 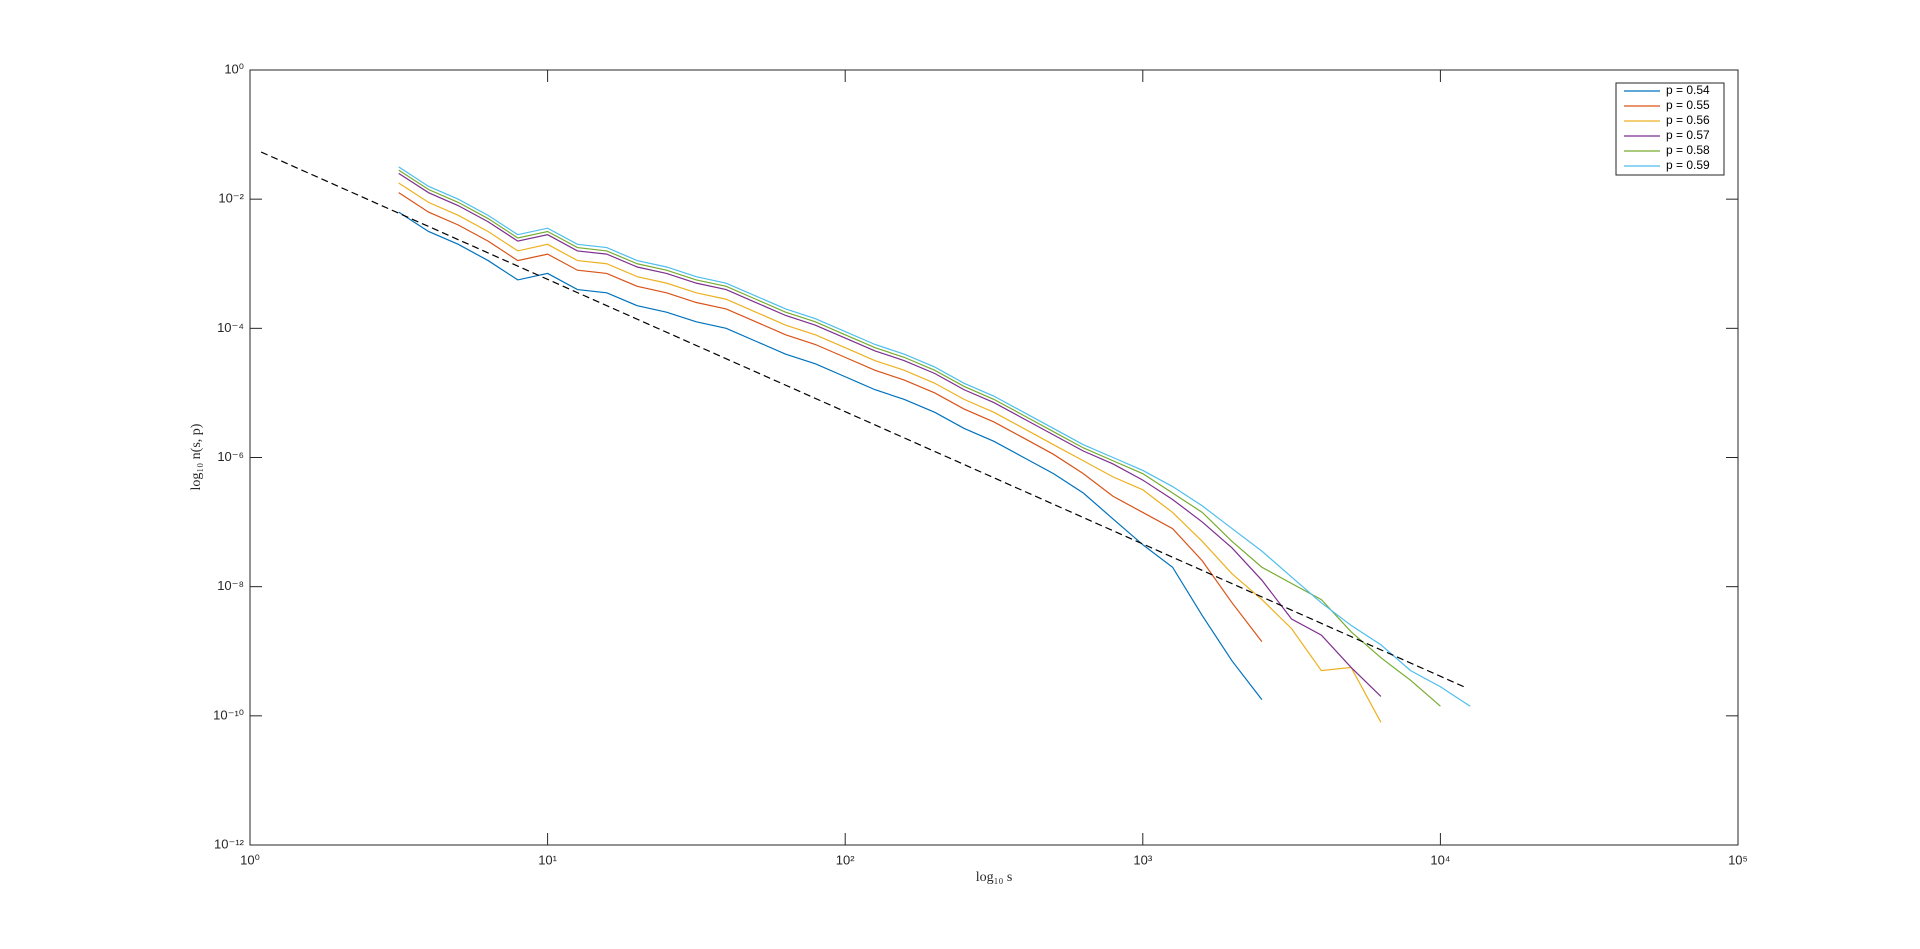 I want to click on y-tick-label: 10⁻¹², so click(x=229, y=843).